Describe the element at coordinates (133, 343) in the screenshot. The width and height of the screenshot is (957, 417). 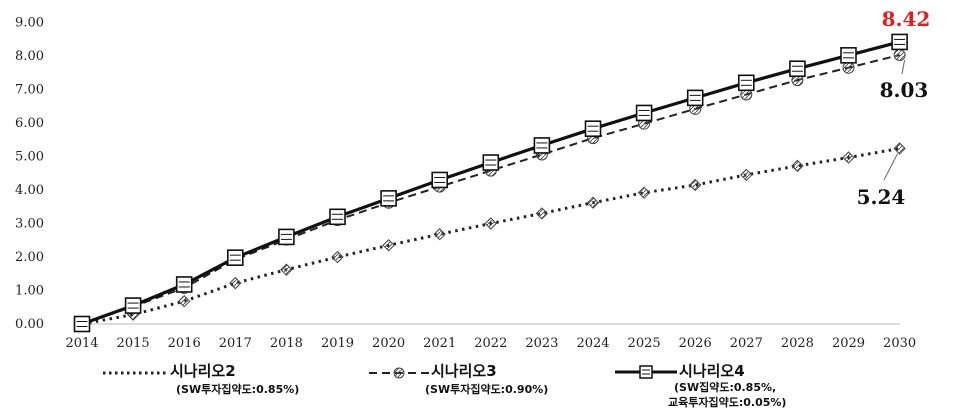
I see `x-tick-label: 2015` at that location.